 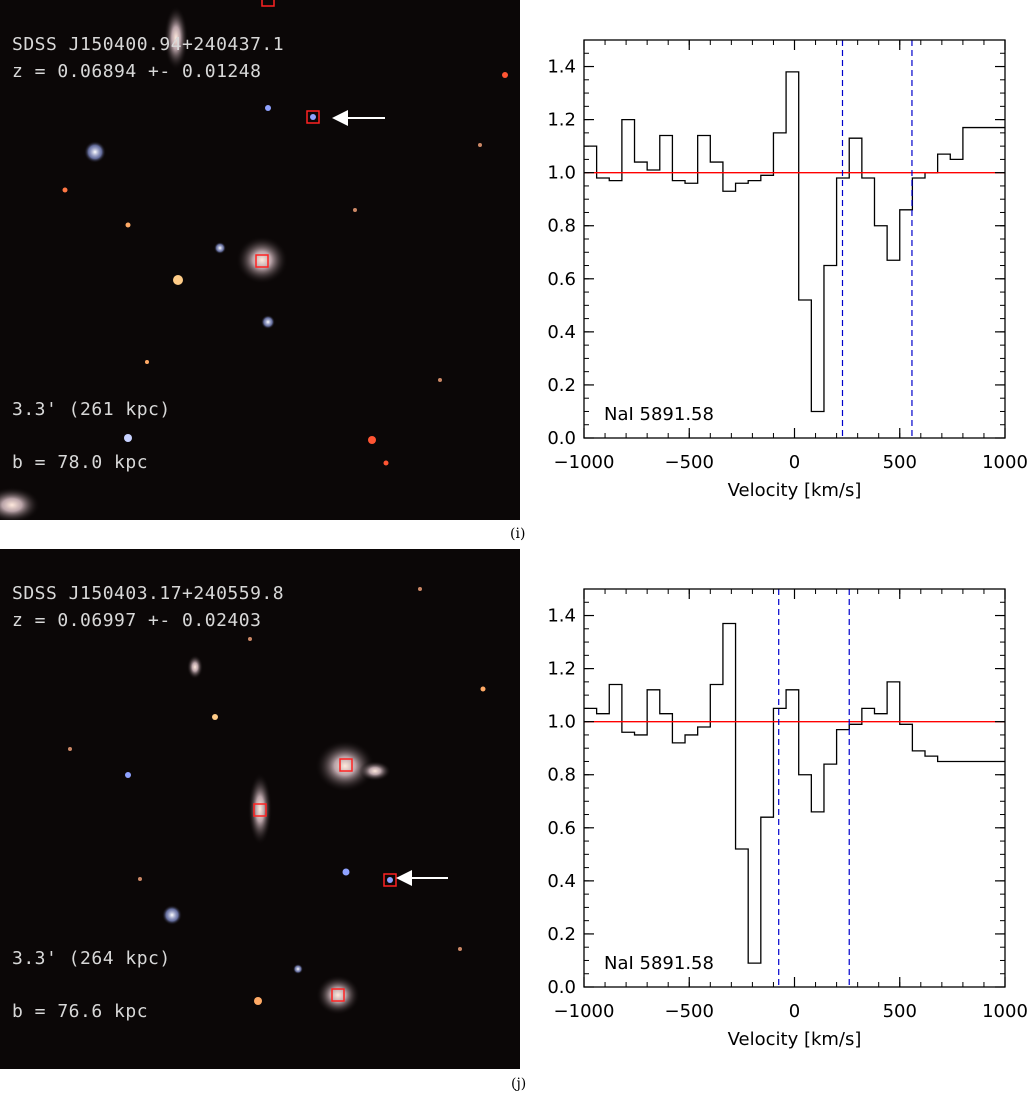 What do you see at coordinates (80, 462) in the screenshot?
I see `impact-parameter-label: b = 78.0 kpc` at bounding box center [80, 462].